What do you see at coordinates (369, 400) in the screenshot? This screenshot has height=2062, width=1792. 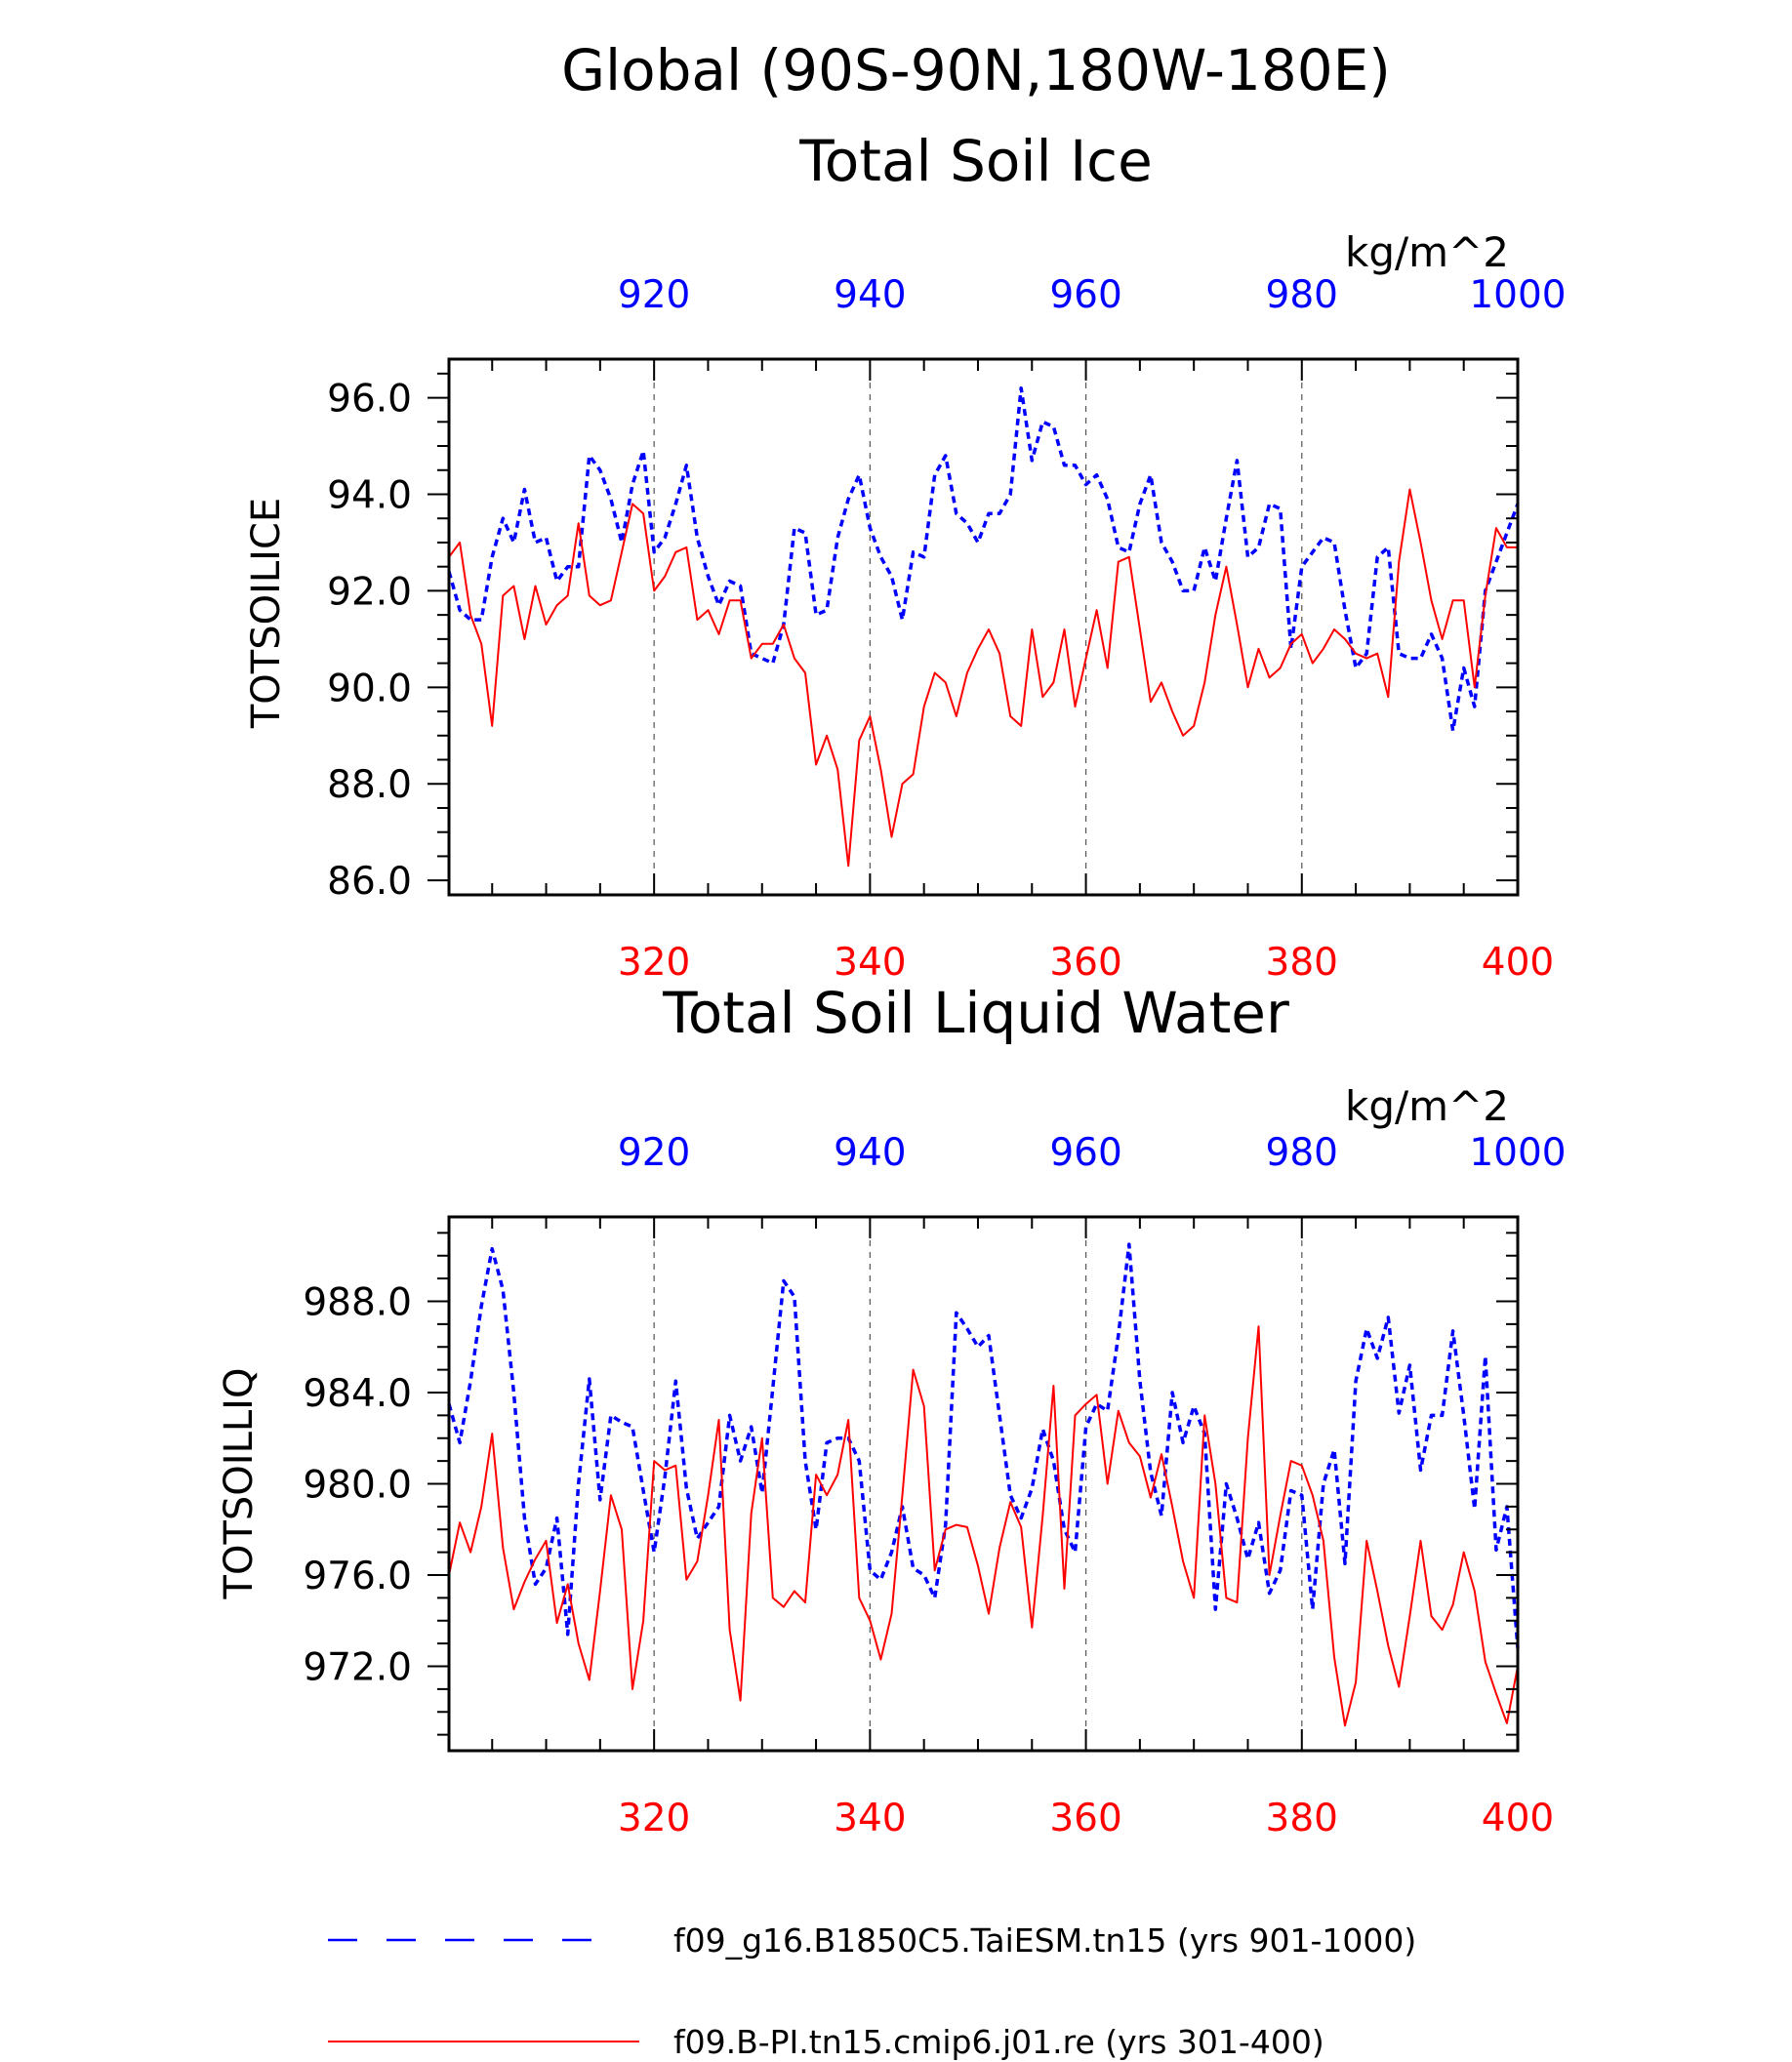 I see `y-tick-label: 96.0` at bounding box center [369, 400].